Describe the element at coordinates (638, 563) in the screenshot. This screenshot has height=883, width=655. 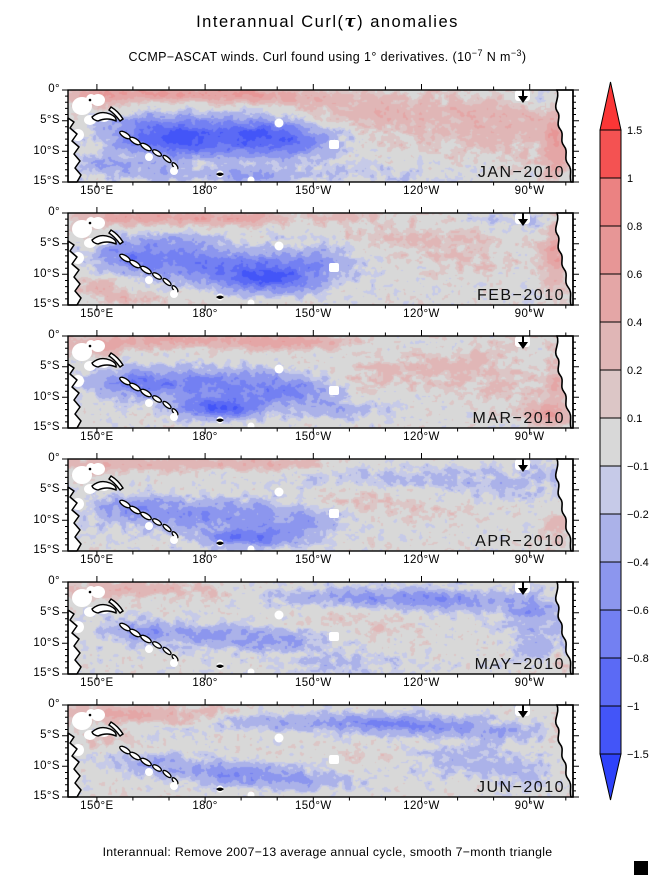
I see `colorbar-label: −0.4` at that location.